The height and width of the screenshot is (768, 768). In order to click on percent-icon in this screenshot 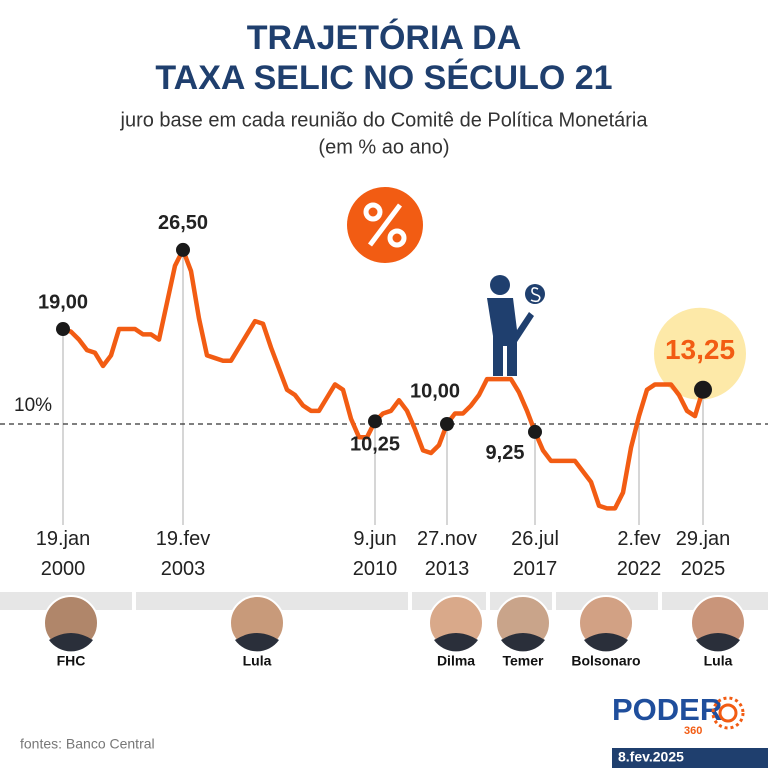, I will do `click(385, 225)`.